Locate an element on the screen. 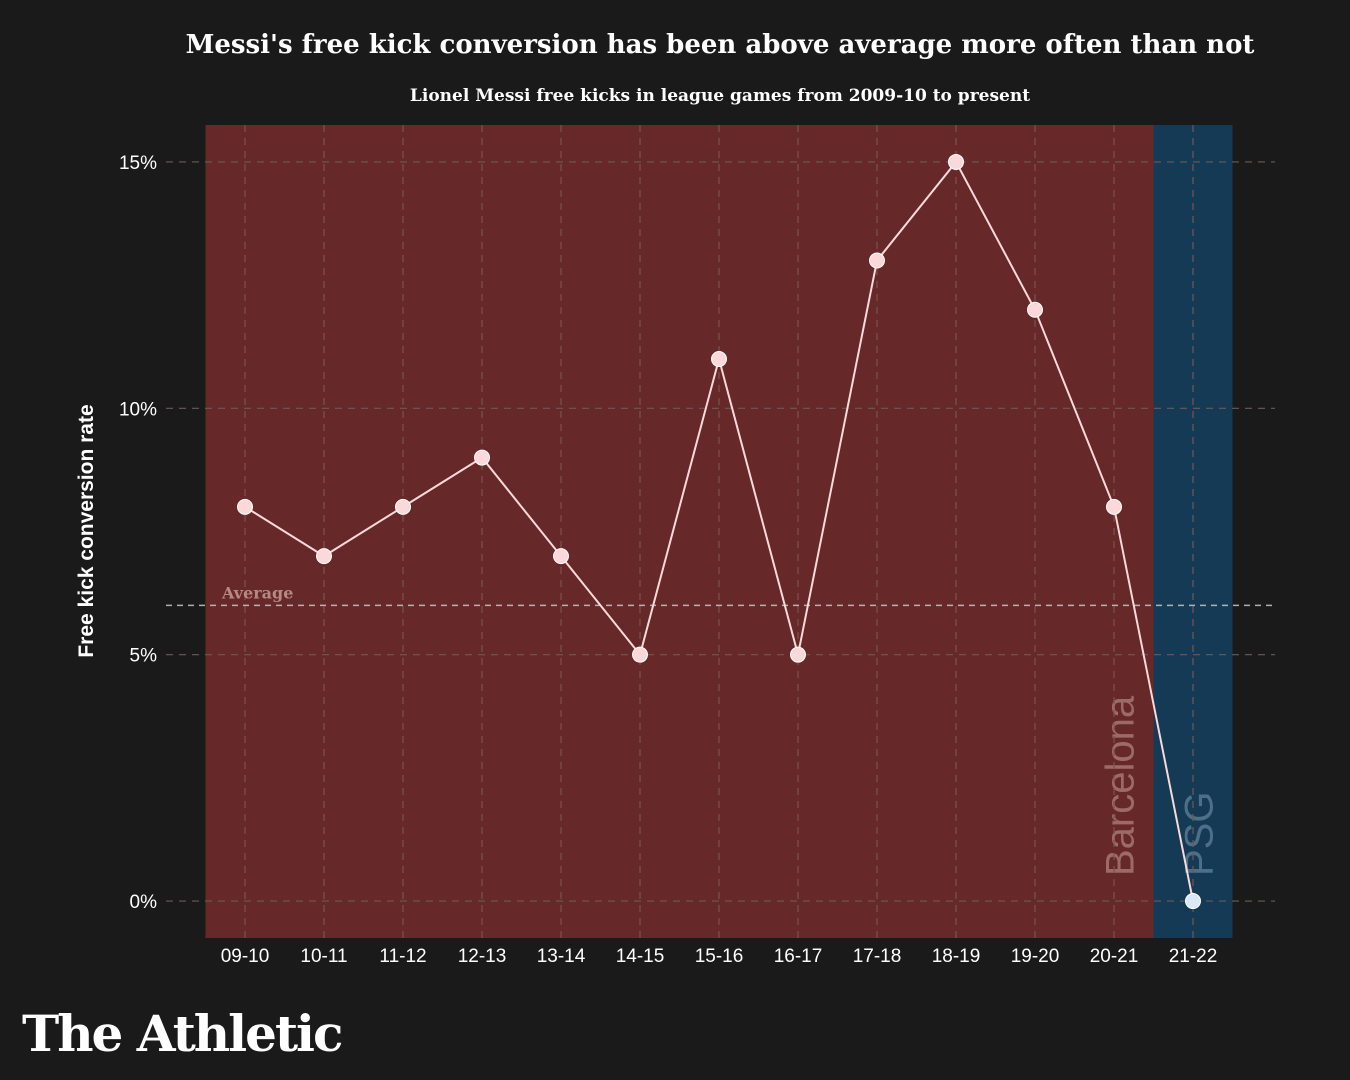  x-tick-label: 14-15 is located at coordinates (640, 956).